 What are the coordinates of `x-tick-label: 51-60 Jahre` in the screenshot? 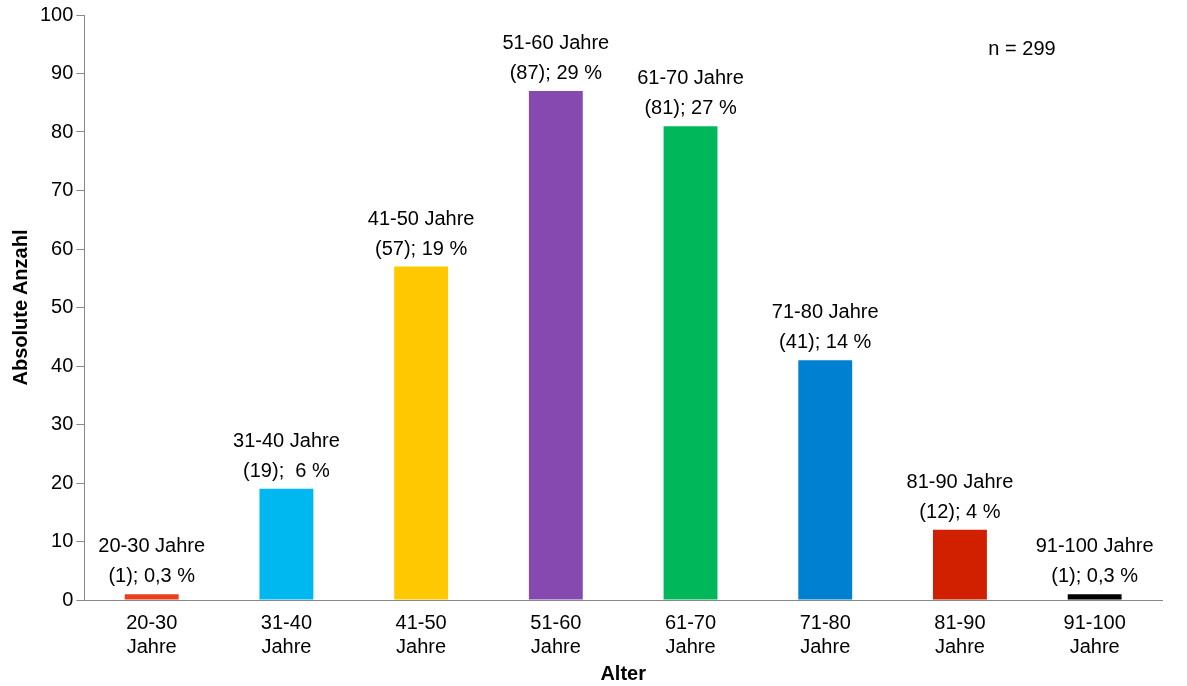 It's located at (556, 633).